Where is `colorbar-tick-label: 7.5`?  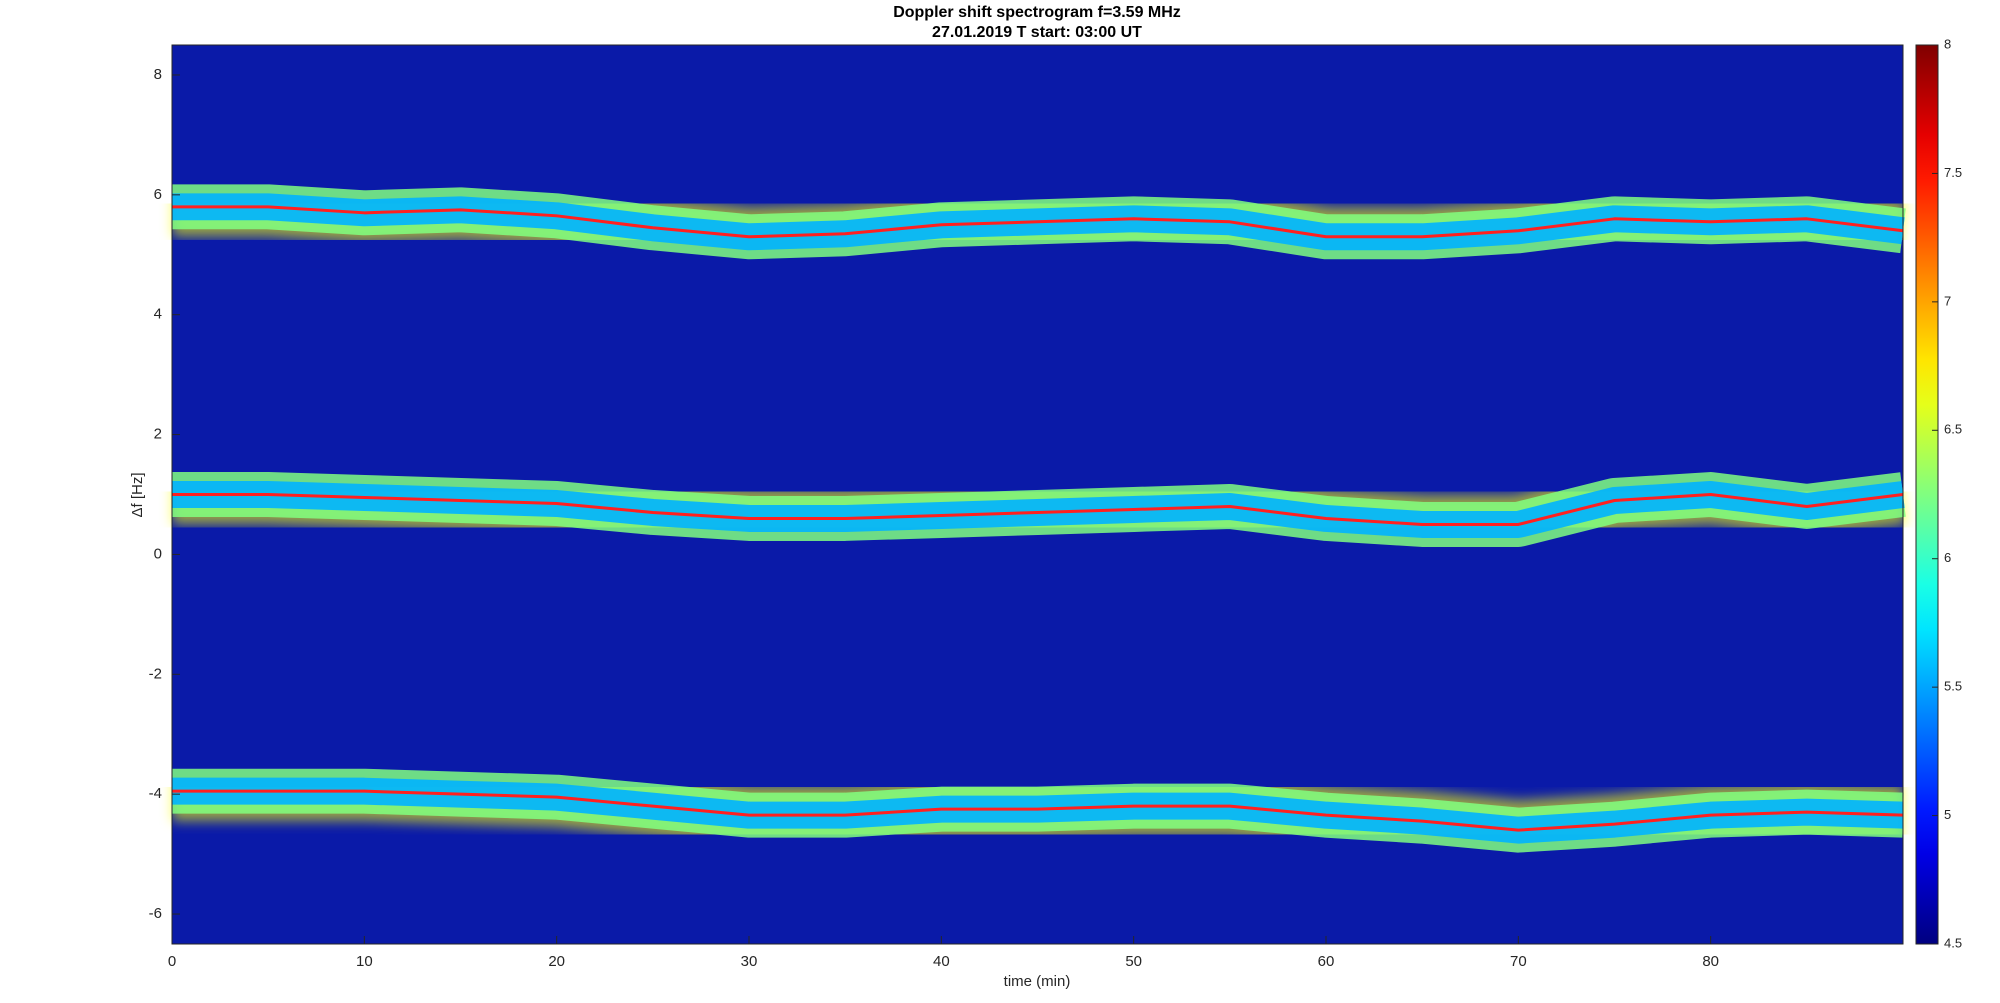 colorbar-tick-label: 7.5 is located at coordinates (1953, 172).